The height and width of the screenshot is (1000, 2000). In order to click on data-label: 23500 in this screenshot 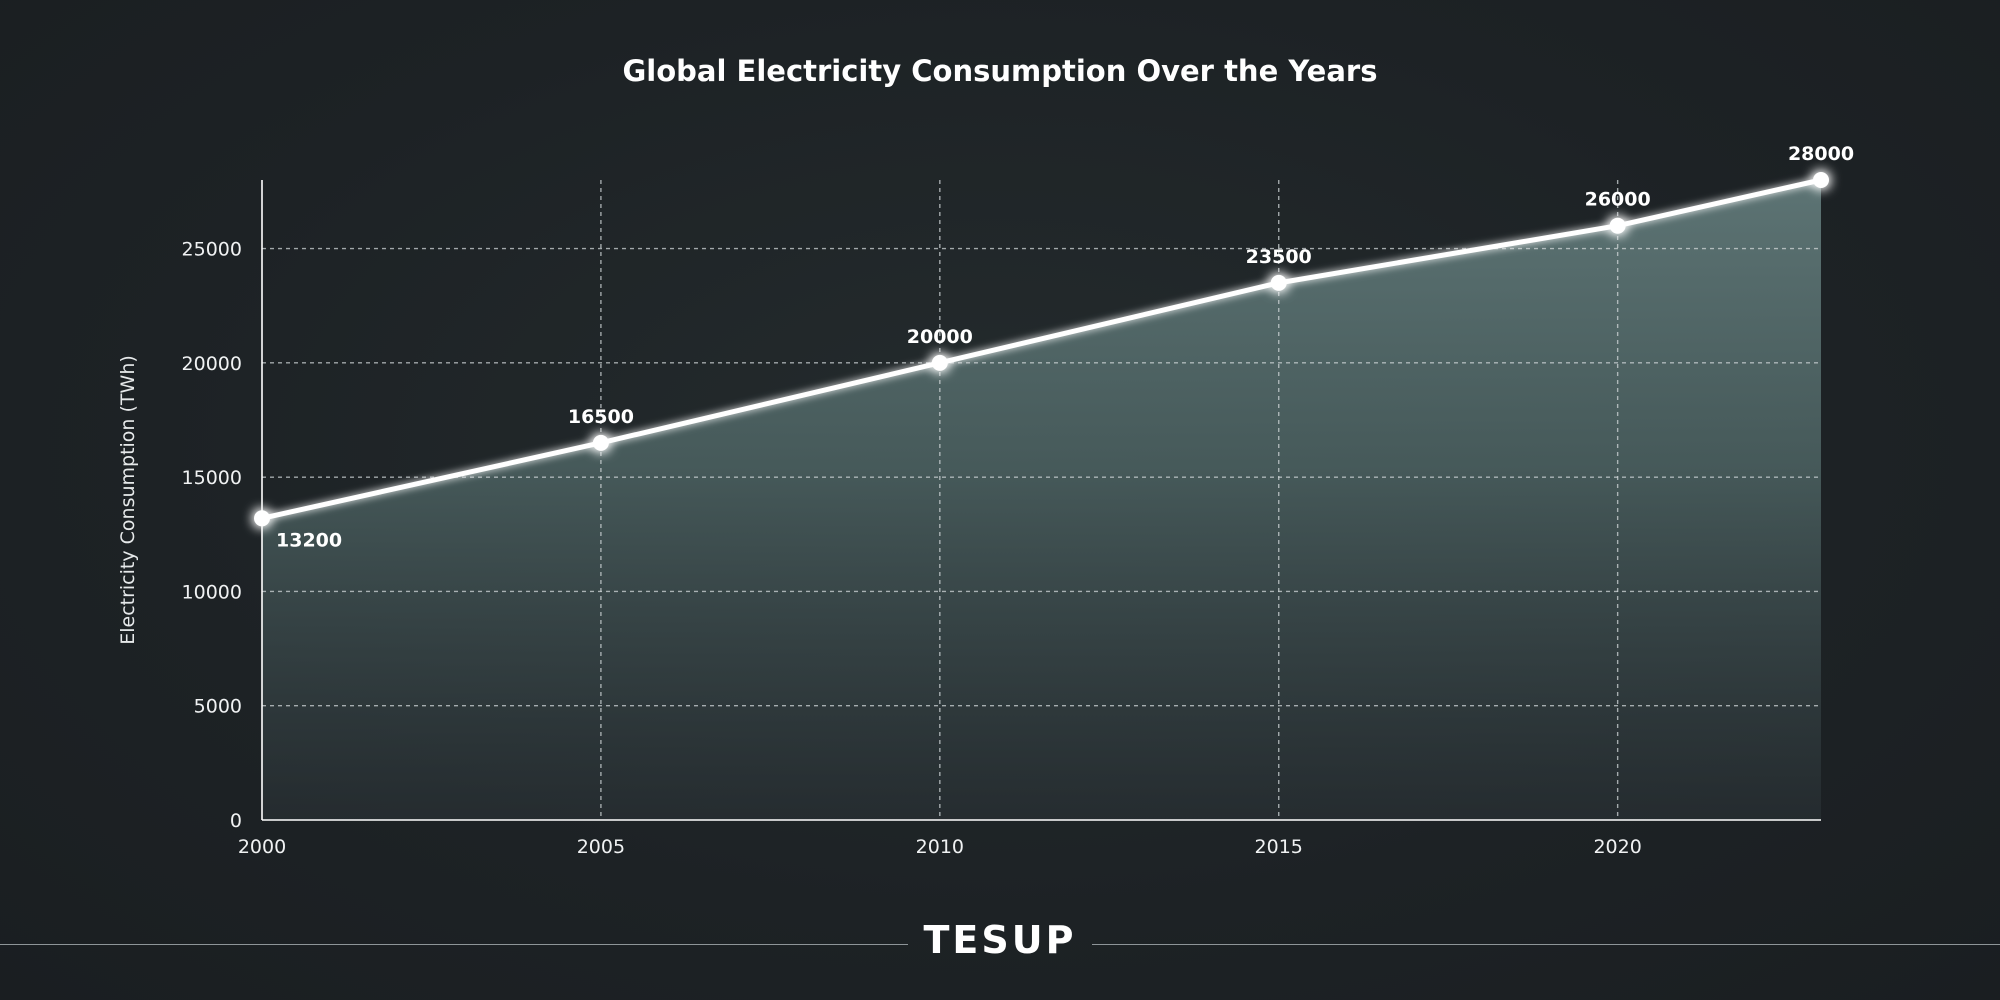, I will do `click(1279, 257)`.